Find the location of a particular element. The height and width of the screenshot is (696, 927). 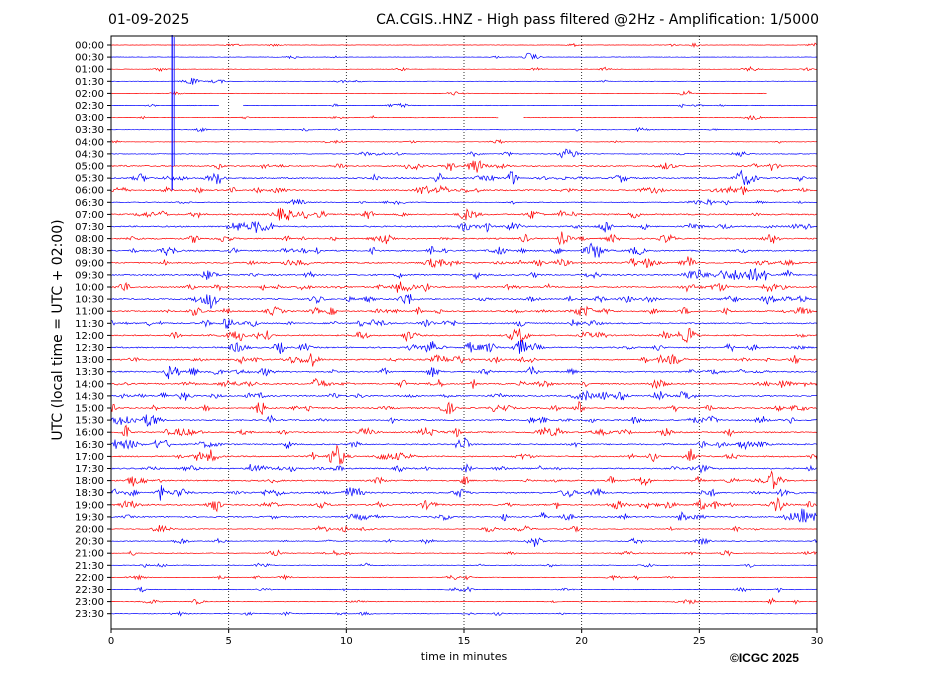

y-tick-label: 20:00 is located at coordinates (89, 530).